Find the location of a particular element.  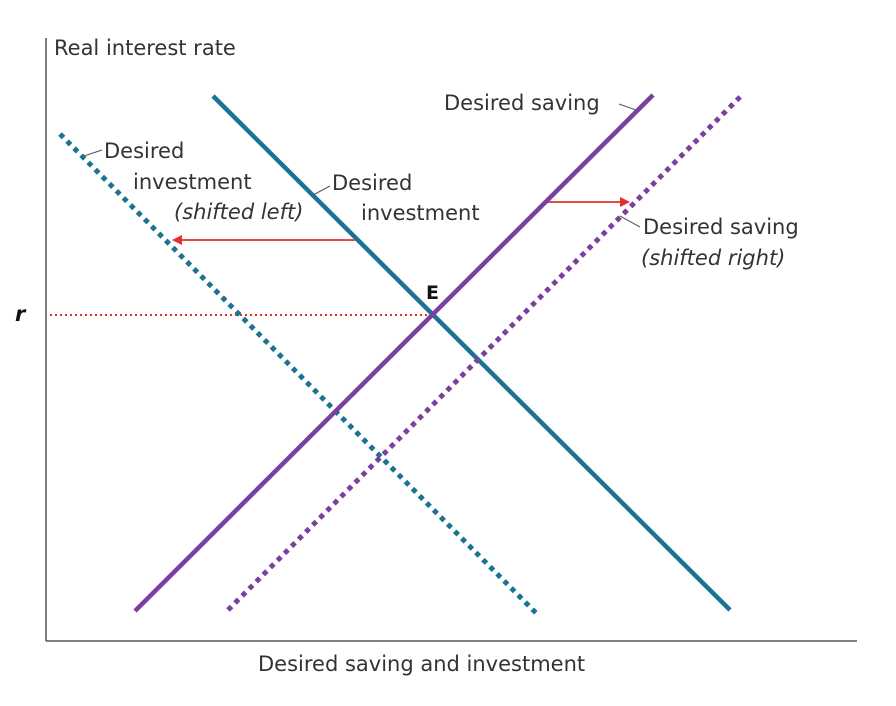

investment-shifted-label-1: Desired is located at coordinates (144, 151).